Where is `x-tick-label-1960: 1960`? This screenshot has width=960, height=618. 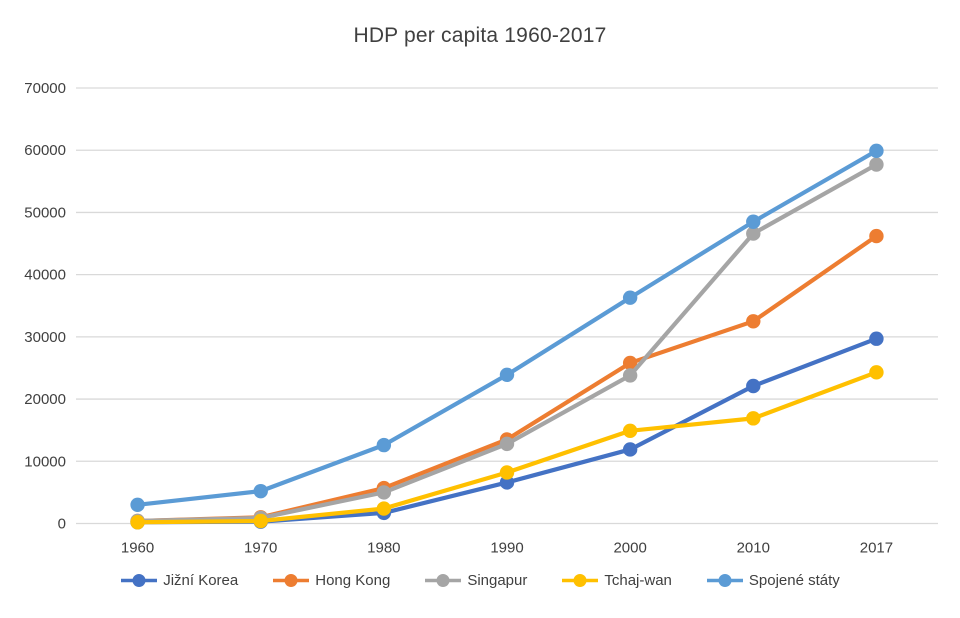
x-tick-label-1960: 1960 is located at coordinates (137, 548).